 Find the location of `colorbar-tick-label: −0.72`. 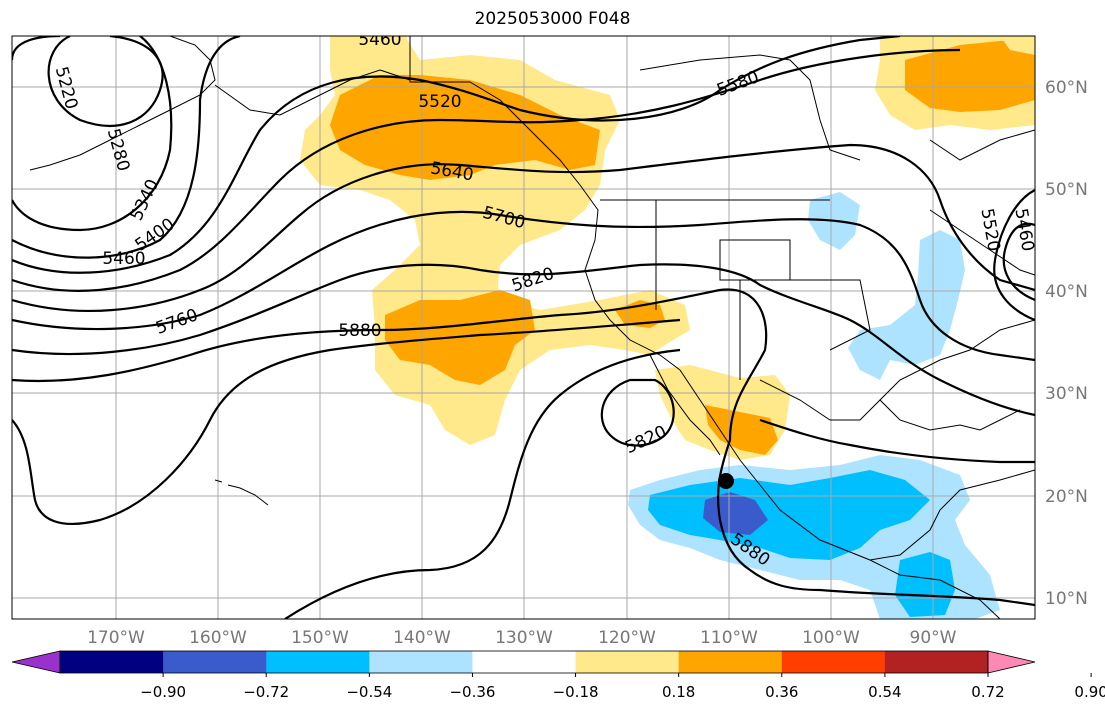

colorbar-tick-label: −0.72 is located at coordinates (266, 692).